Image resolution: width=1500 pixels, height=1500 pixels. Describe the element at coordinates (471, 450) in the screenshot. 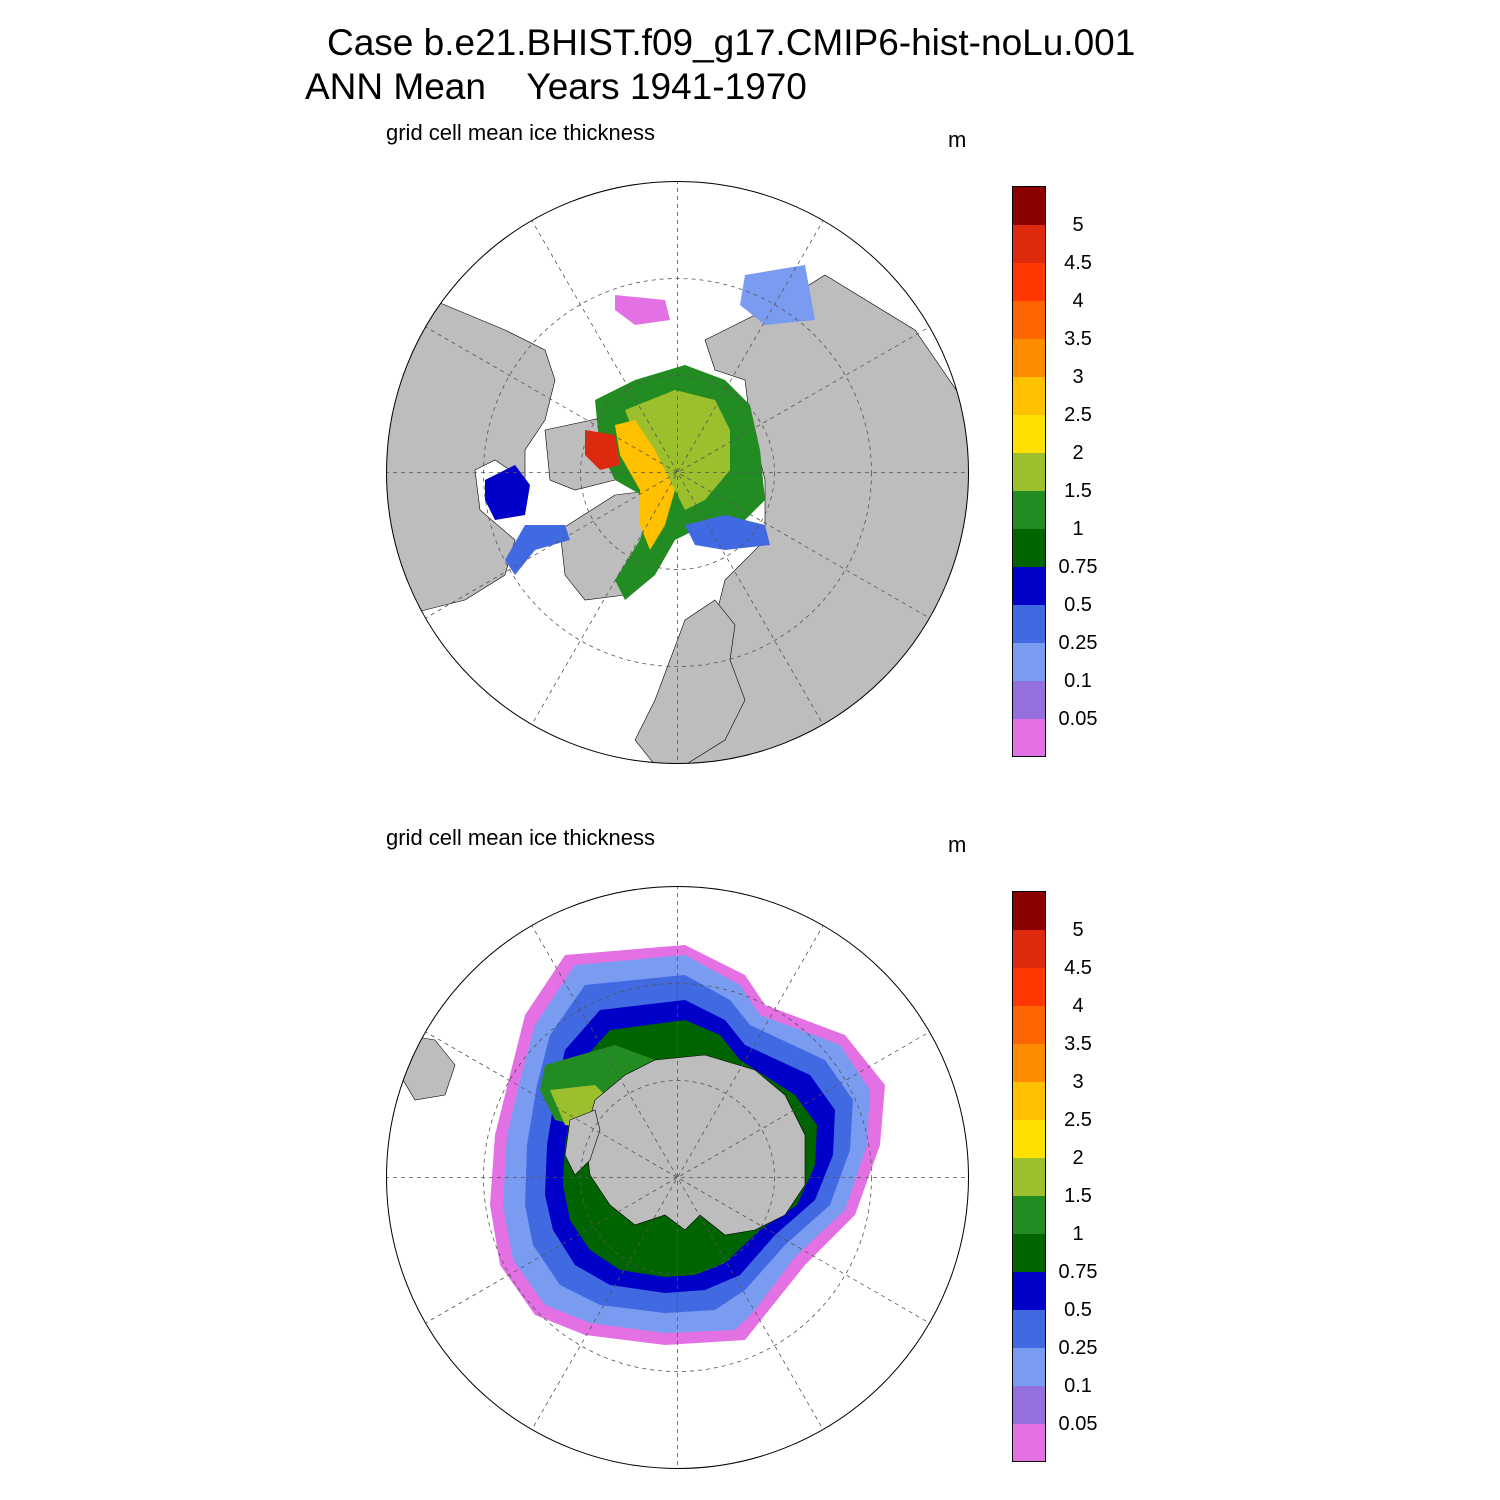

I see `north-america-land` at that location.